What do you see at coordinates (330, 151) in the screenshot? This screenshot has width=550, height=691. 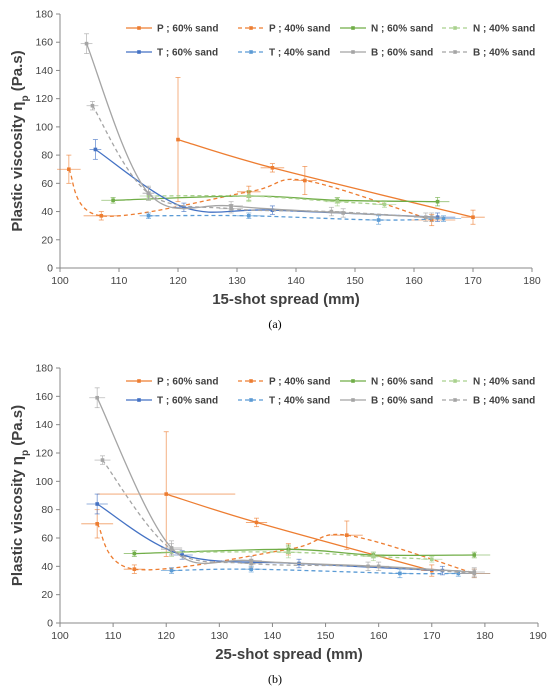 I see `series-p-60-sand` at bounding box center [330, 151].